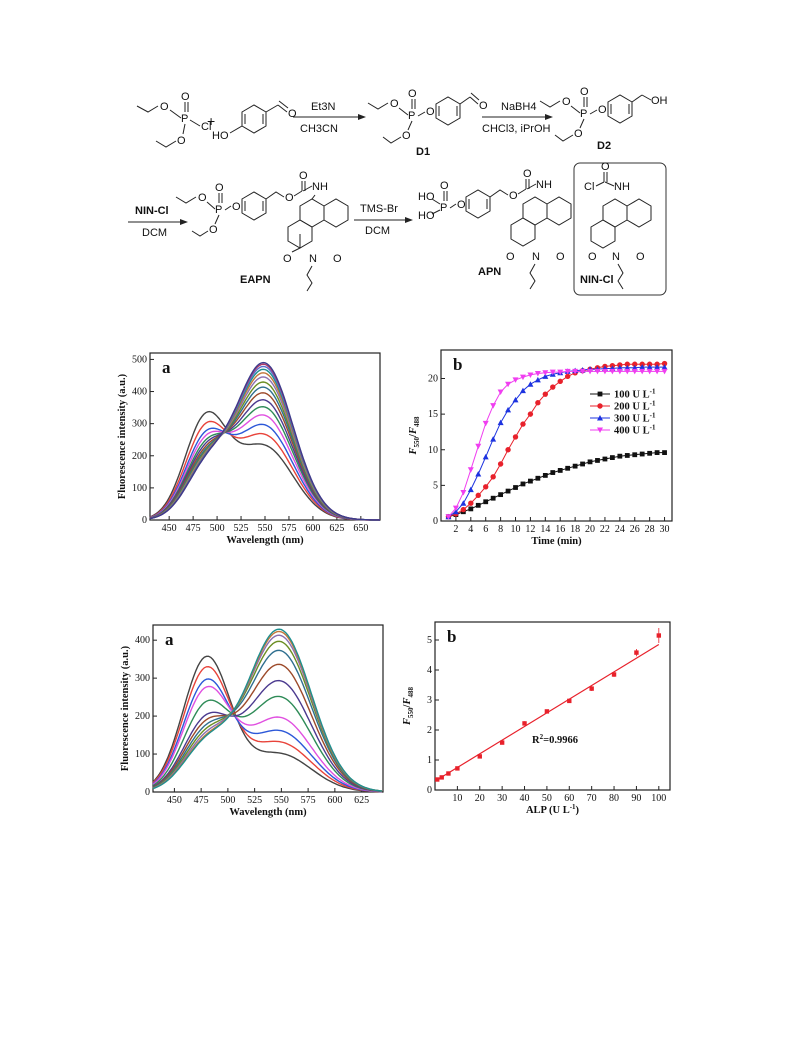  Describe the element at coordinates (122, 436) in the screenshot. I see `spectra-top-y-axis-label: Fluorescence intensity (a.u.)` at that location.